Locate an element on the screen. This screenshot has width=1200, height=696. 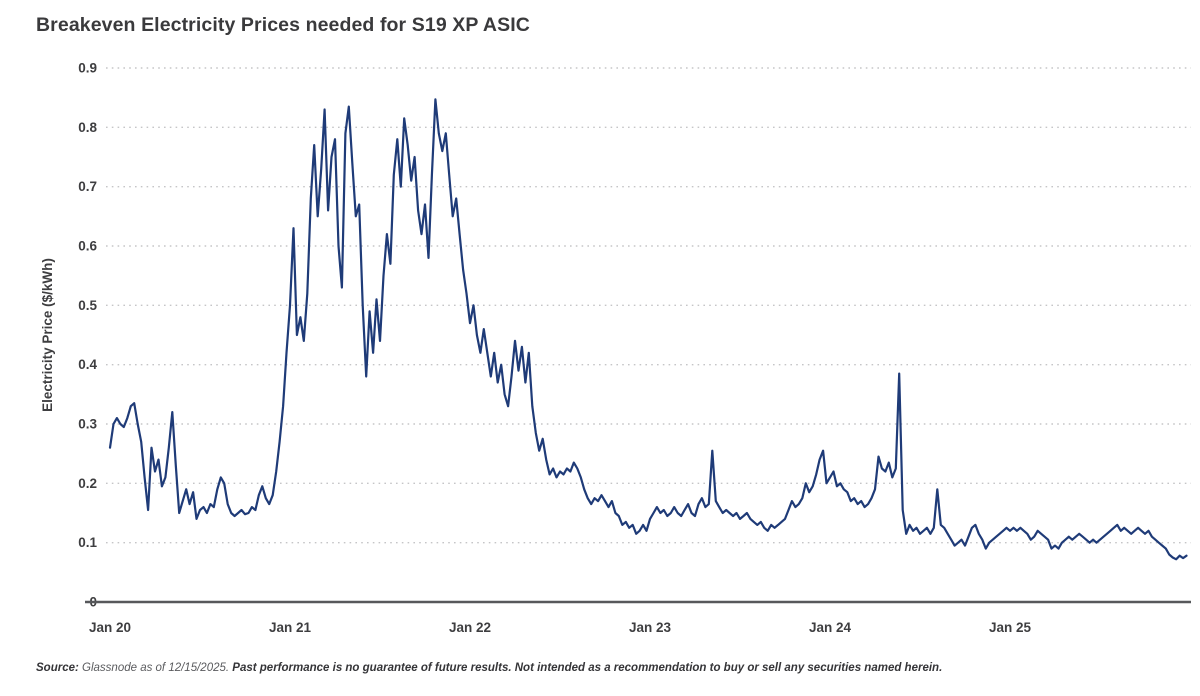
y-tick-label: 0.1 is located at coordinates (87, 542).